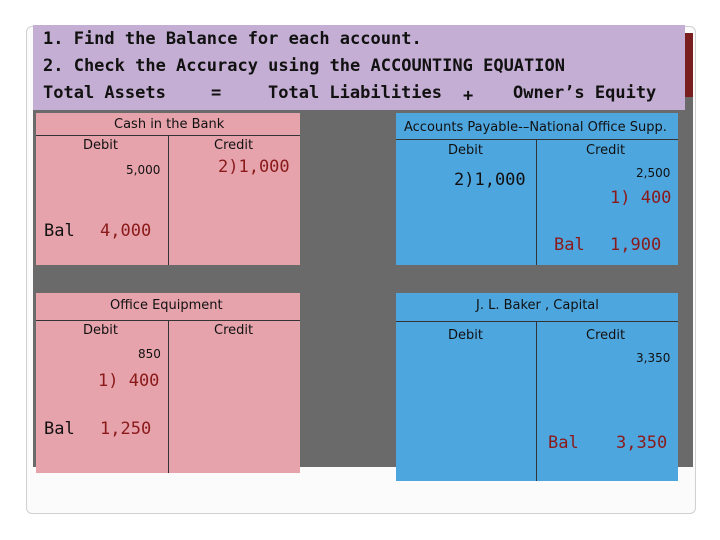 Image resolution: width=720 pixels, height=540 pixels. What do you see at coordinates (653, 173) in the screenshot?
I see `accounts-payable-credit-entry-1: 2,500` at bounding box center [653, 173].